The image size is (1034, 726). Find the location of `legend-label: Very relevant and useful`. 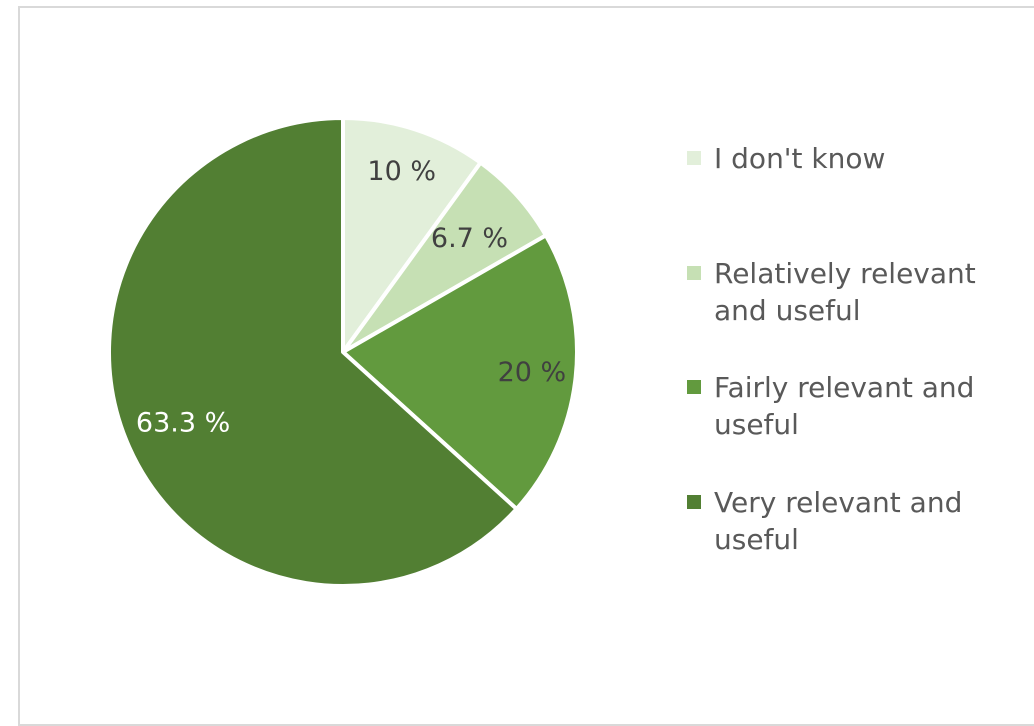

legend-label: Very relevant and useful is located at coordinates (838, 521).